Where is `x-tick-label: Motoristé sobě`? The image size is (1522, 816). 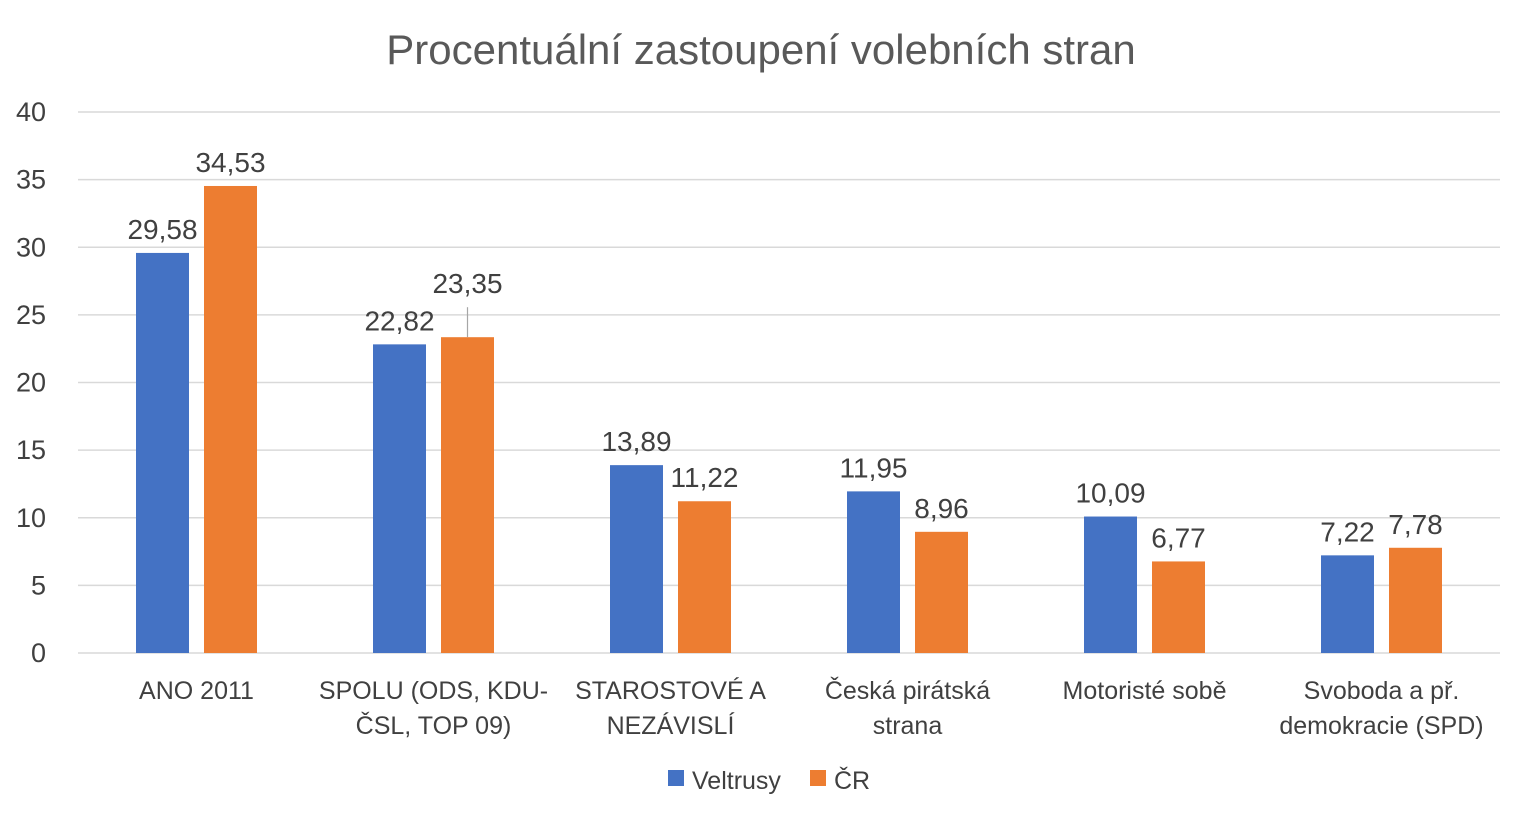
x-tick-label: Motoristé sobě is located at coordinates (1145, 691).